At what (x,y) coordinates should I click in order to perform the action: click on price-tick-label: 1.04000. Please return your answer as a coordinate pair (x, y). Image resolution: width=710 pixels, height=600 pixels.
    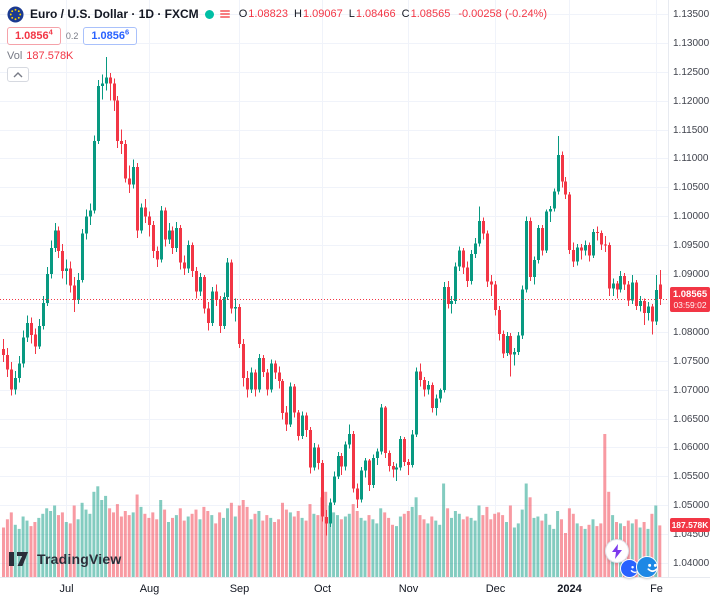
    Looking at the image, I should click on (691, 563).